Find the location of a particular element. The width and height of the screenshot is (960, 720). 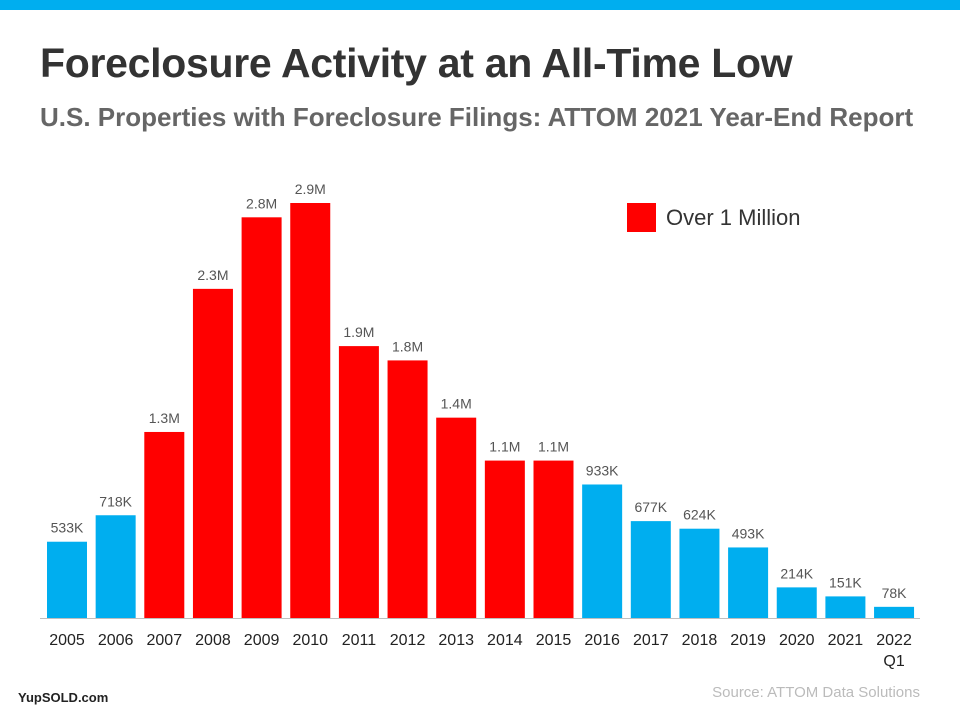

data-label: 1.3M is located at coordinates (164, 418).